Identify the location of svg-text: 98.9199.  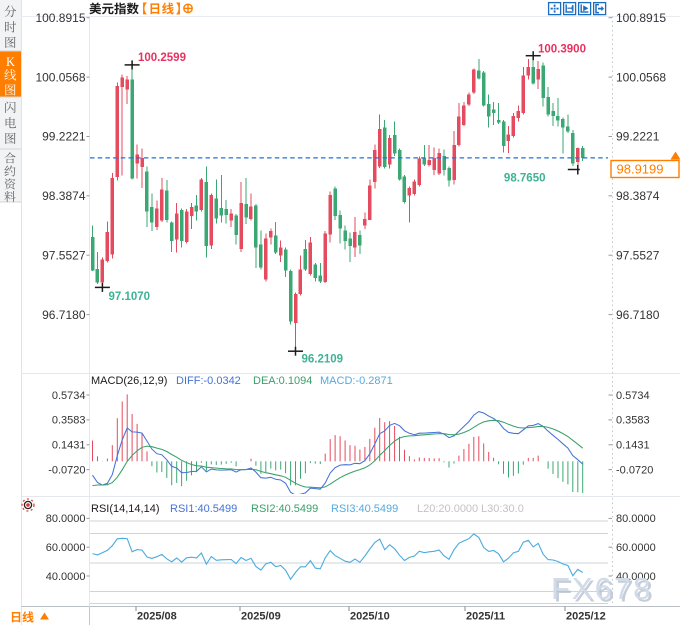
(640, 169).